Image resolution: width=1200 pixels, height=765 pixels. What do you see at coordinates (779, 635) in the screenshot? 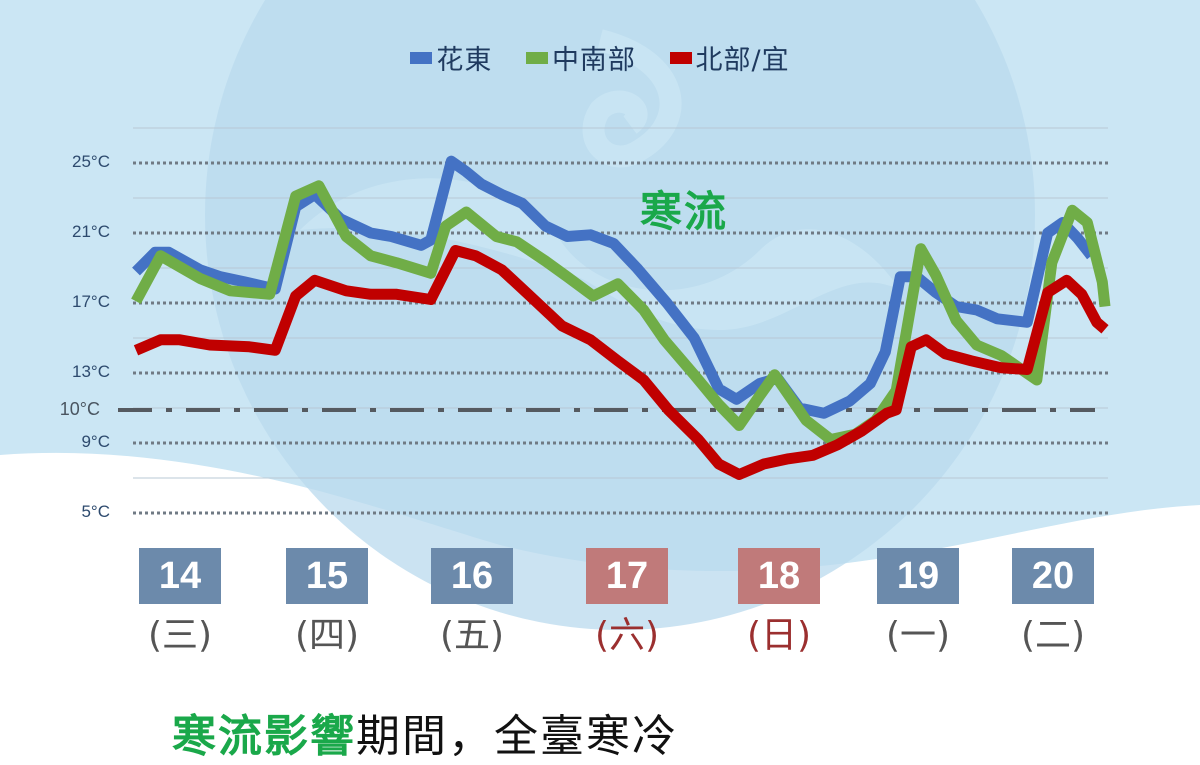
I see `weekday-label: (日)` at bounding box center [779, 635].